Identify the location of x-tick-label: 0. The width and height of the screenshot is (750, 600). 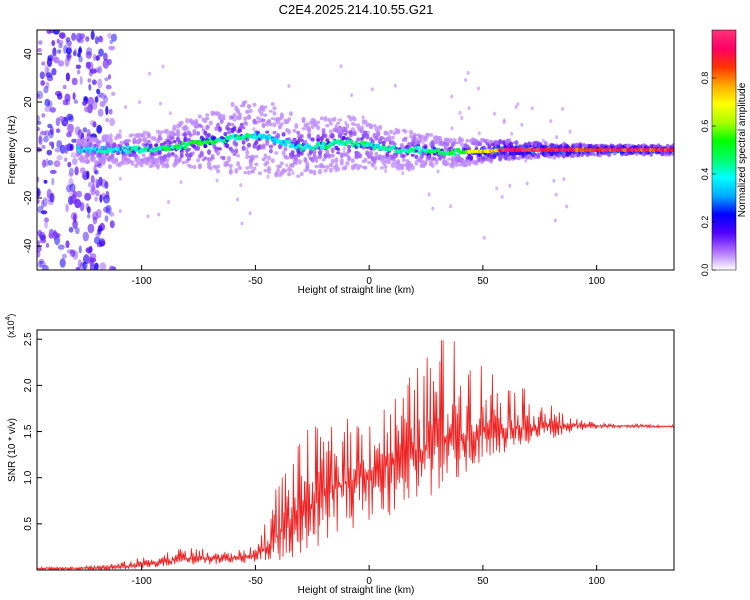
(369, 581).